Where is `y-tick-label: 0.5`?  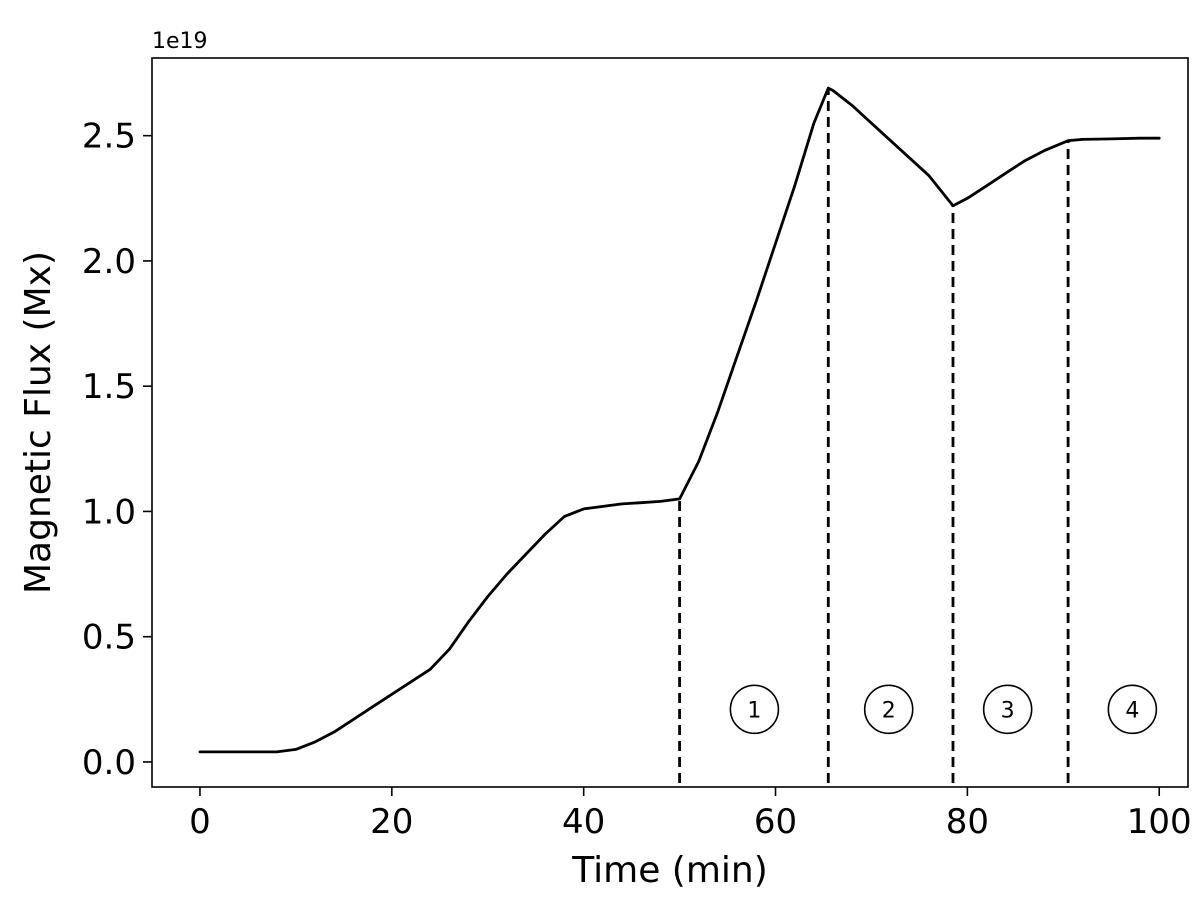
y-tick-label: 0.5 is located at coordinates (109, 638).